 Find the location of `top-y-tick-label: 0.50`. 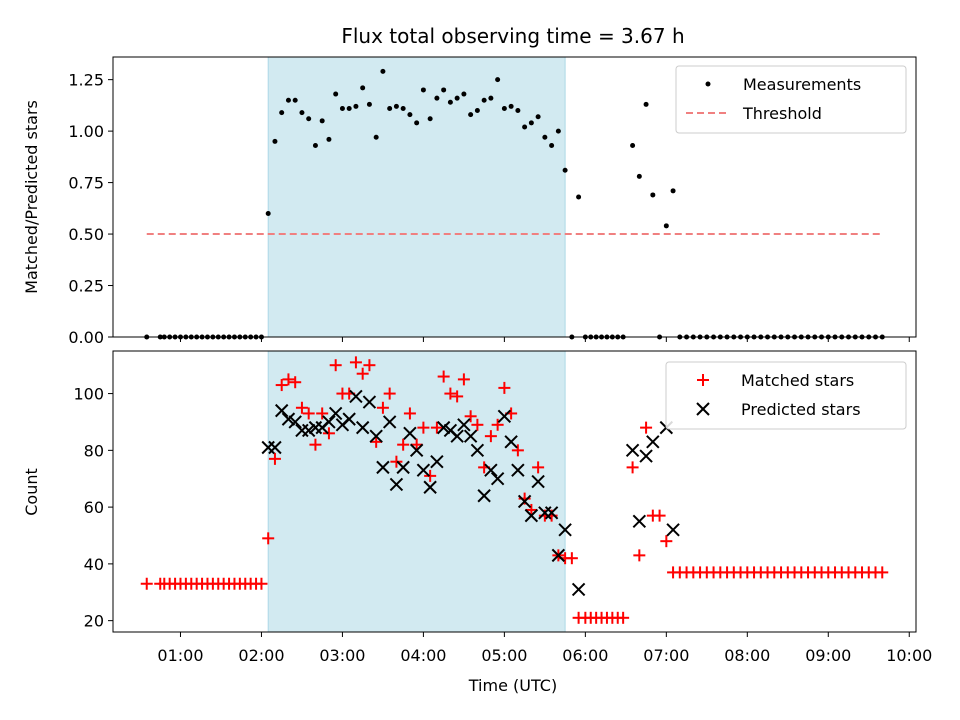

top-y-tick-label: 0.50 is located at coordinates (86, 234).